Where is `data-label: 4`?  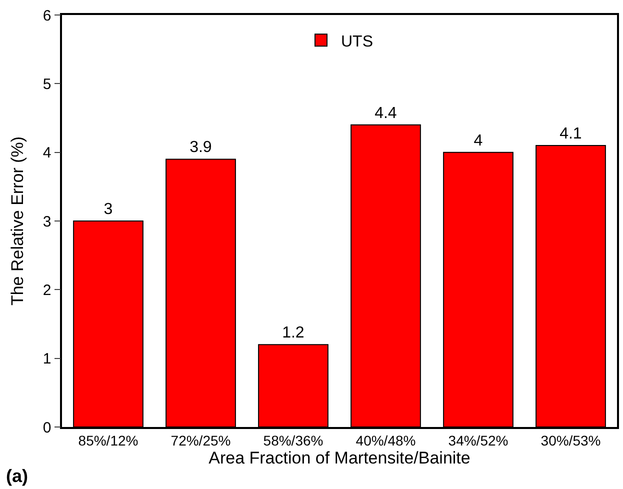 data-label: 4 is located at coordinates (478, 141).